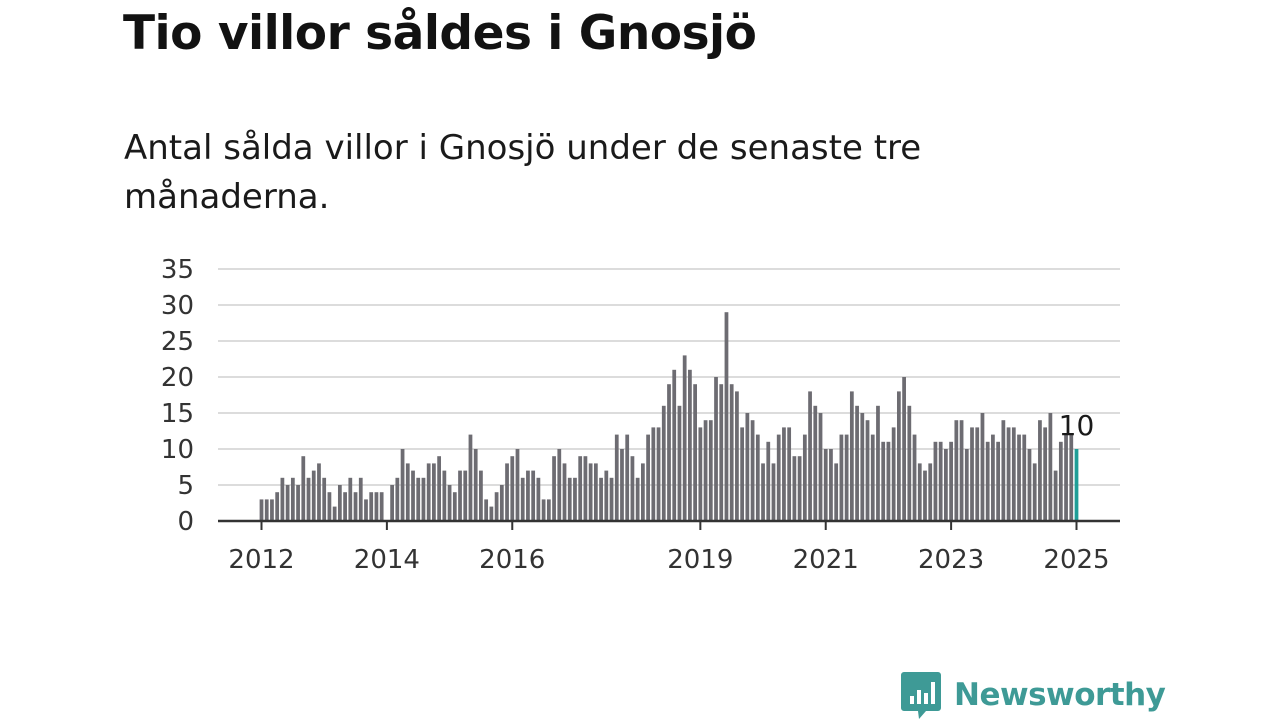  What do you see at coordinates (177, 396) in the screenshot?
I see `y-axis-ticks: 0 5 10 15 20 25 30 35` at bounding box center [177, 396].